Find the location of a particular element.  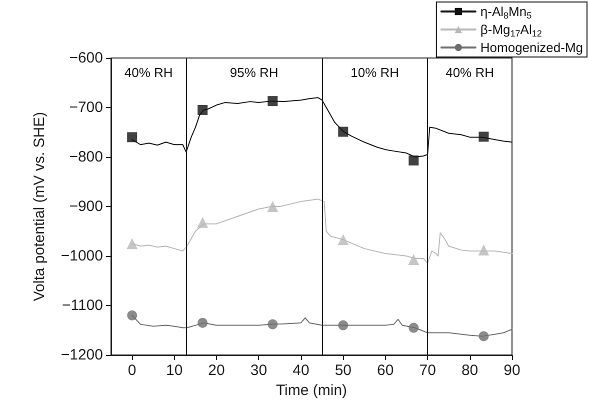

x-tick-label: 0 is located at coordinates (132, 370).